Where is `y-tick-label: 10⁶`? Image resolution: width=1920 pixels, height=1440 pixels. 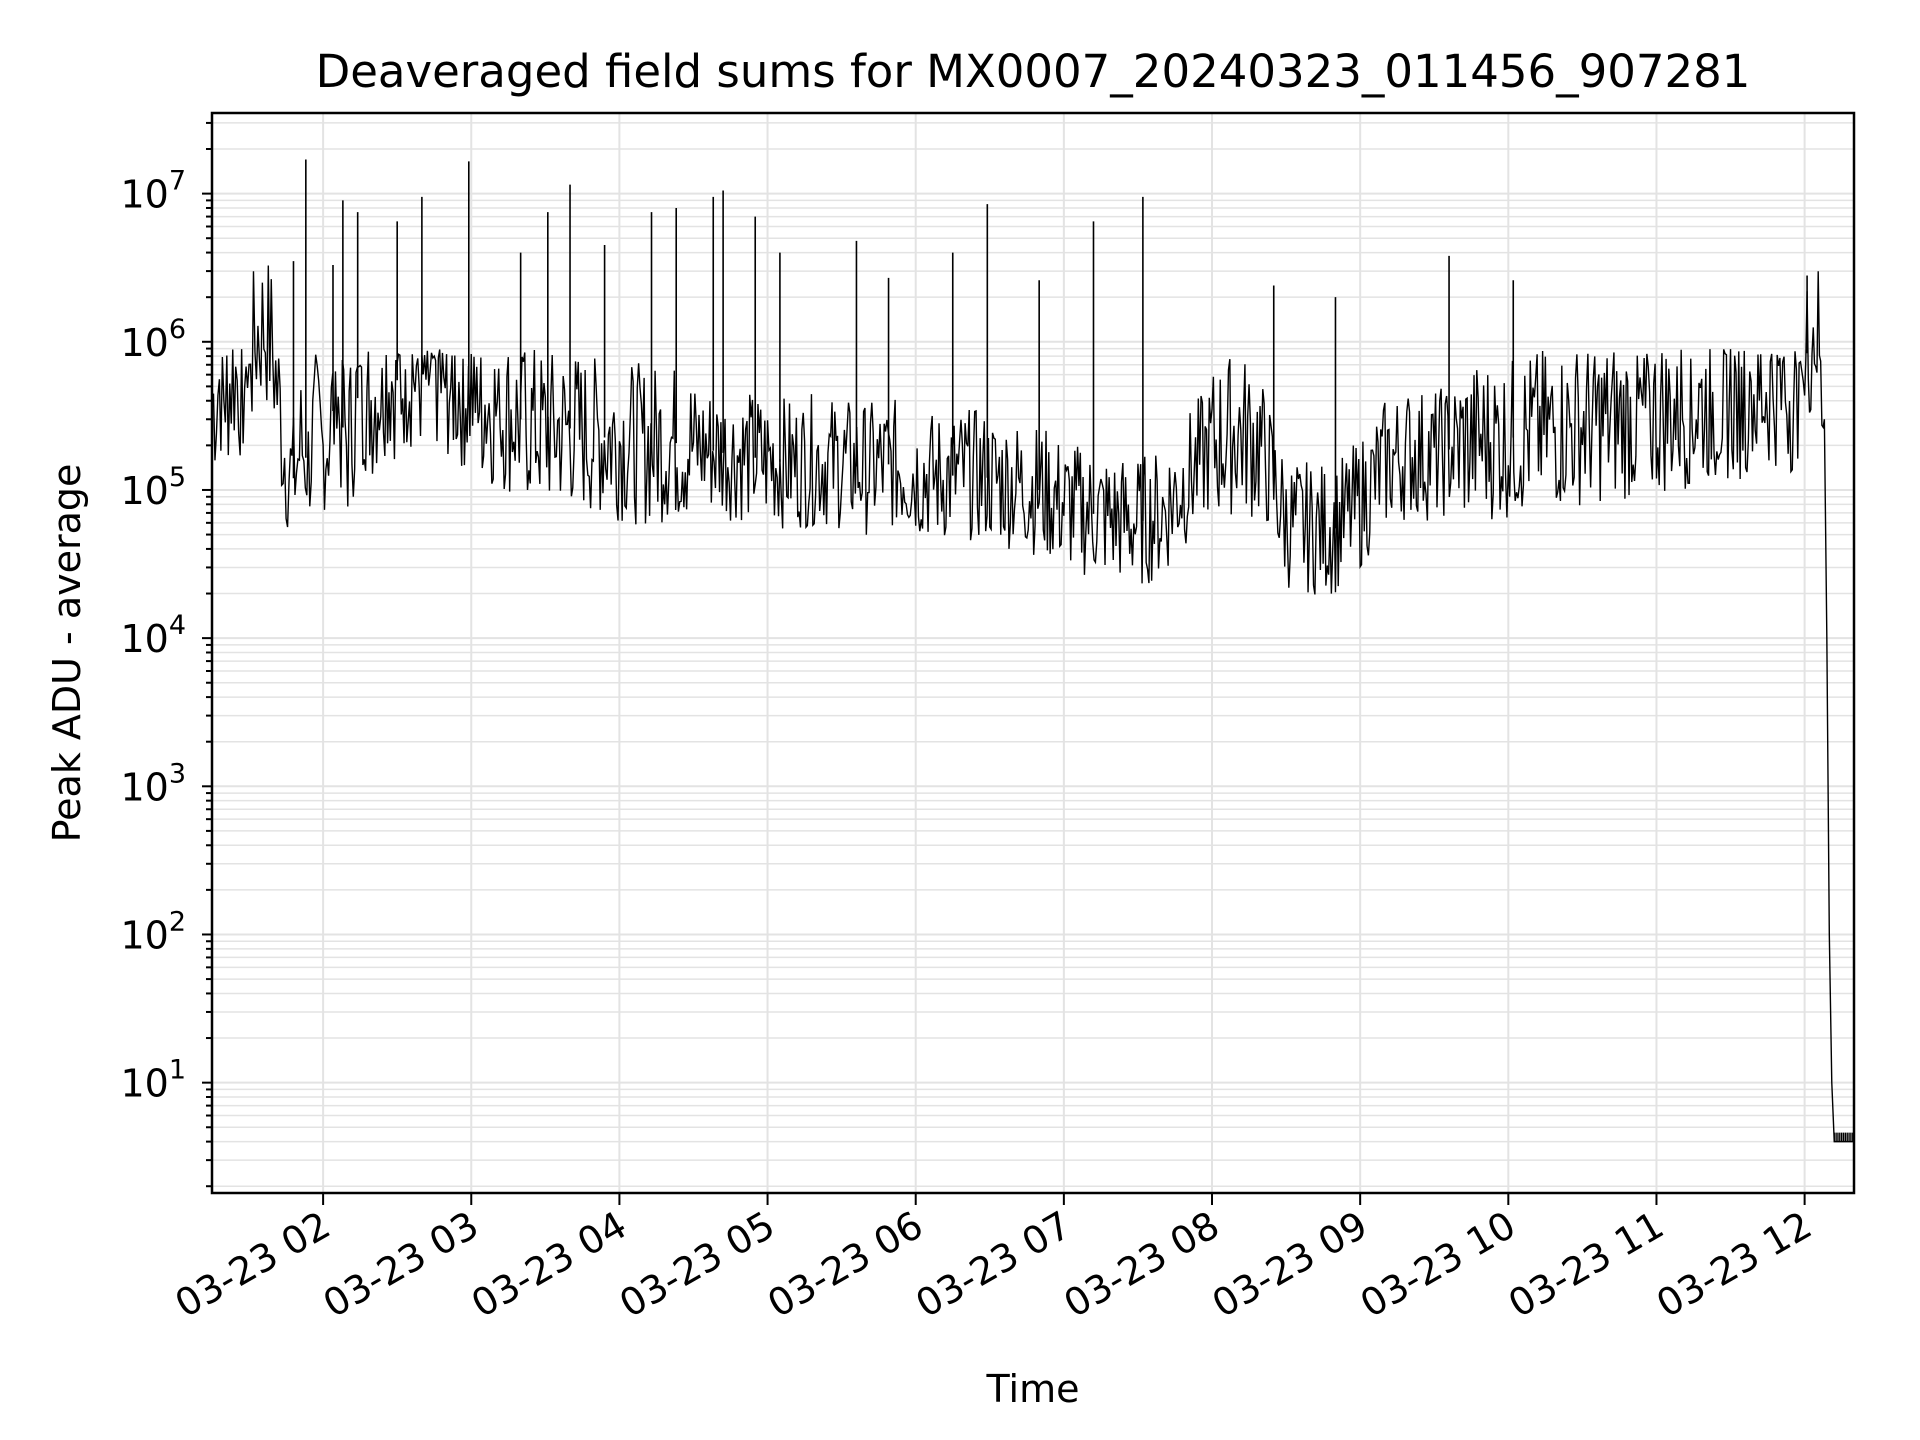
y-tick-label: 10⁶ is located at coordinates (153, 339).